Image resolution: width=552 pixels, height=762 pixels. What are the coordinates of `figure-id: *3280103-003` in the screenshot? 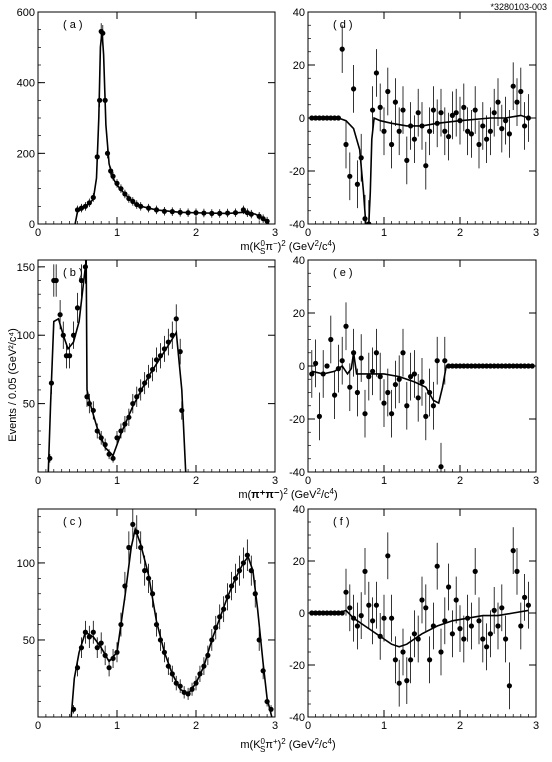 It's located at (518, 7).